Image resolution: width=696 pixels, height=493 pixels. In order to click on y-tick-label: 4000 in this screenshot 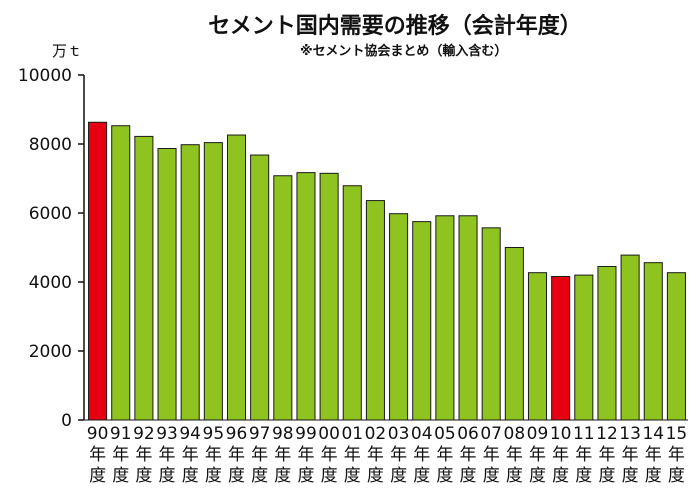, I will do `click(50, 283)`.